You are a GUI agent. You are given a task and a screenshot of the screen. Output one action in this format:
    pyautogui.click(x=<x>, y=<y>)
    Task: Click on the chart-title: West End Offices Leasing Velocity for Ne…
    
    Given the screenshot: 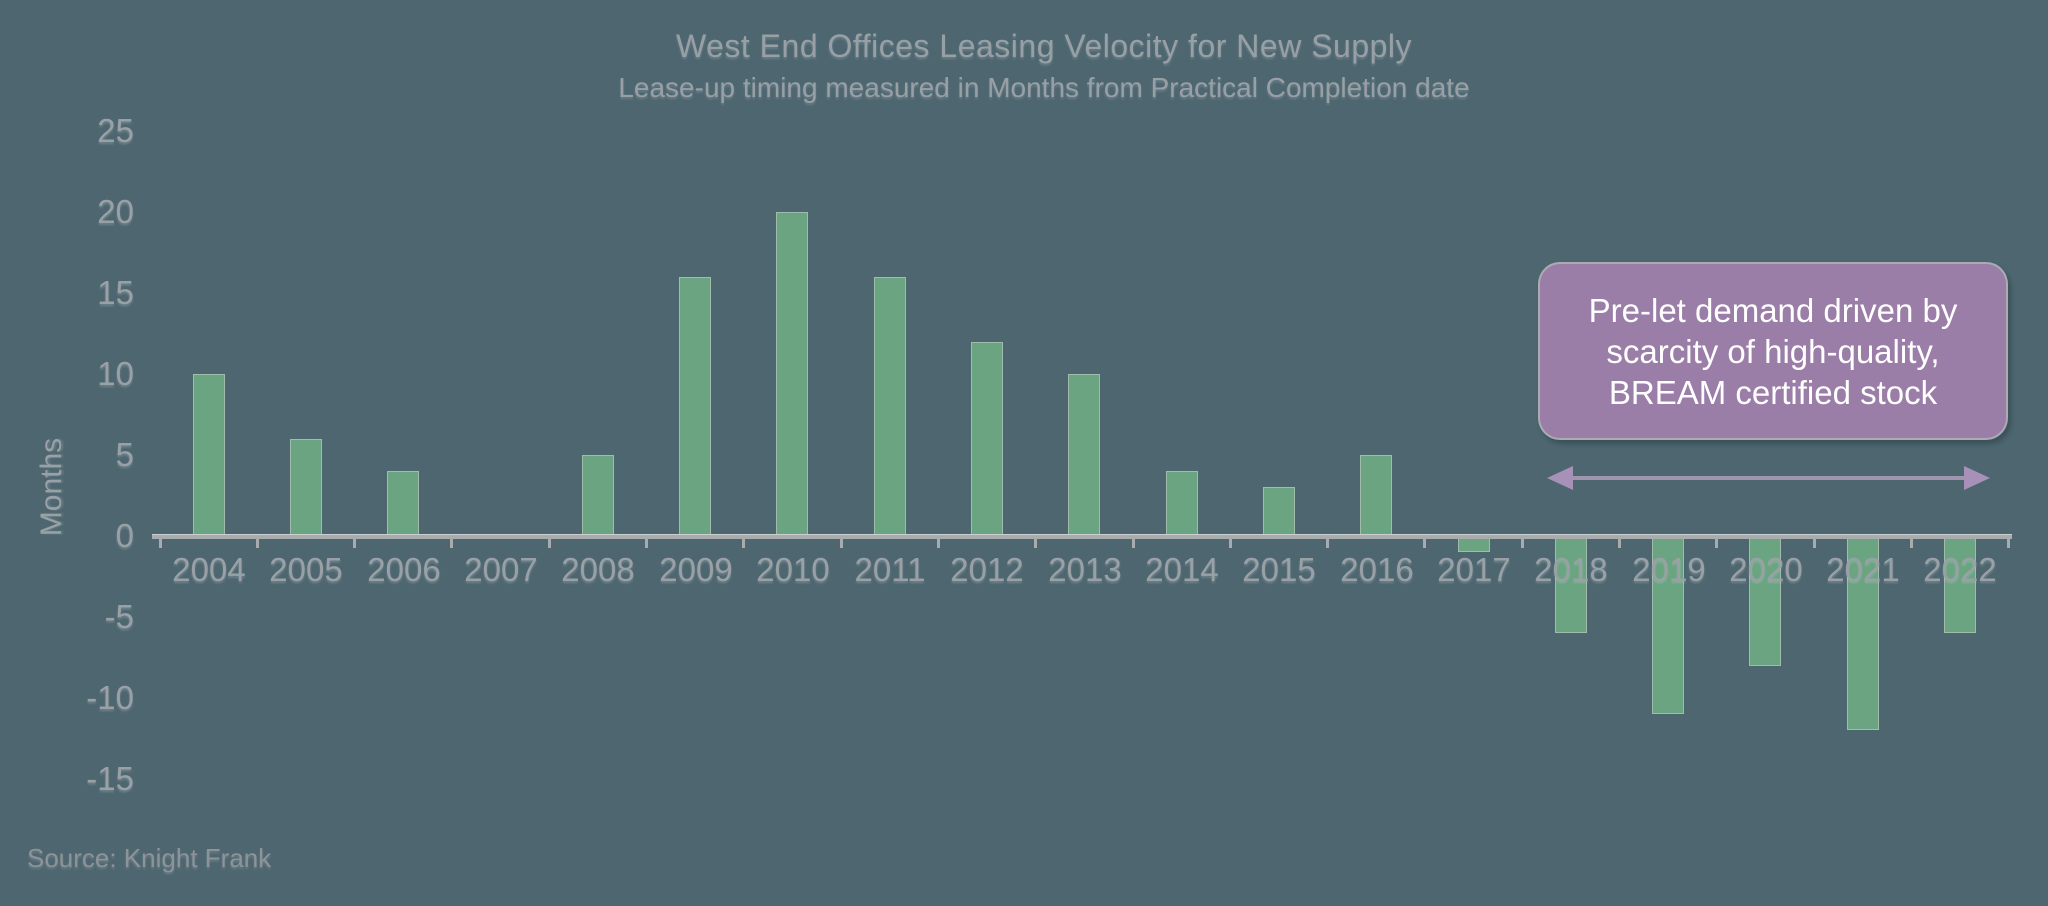 What is the action you would take?
    pyautogui.click(x=1044, y=46)
    